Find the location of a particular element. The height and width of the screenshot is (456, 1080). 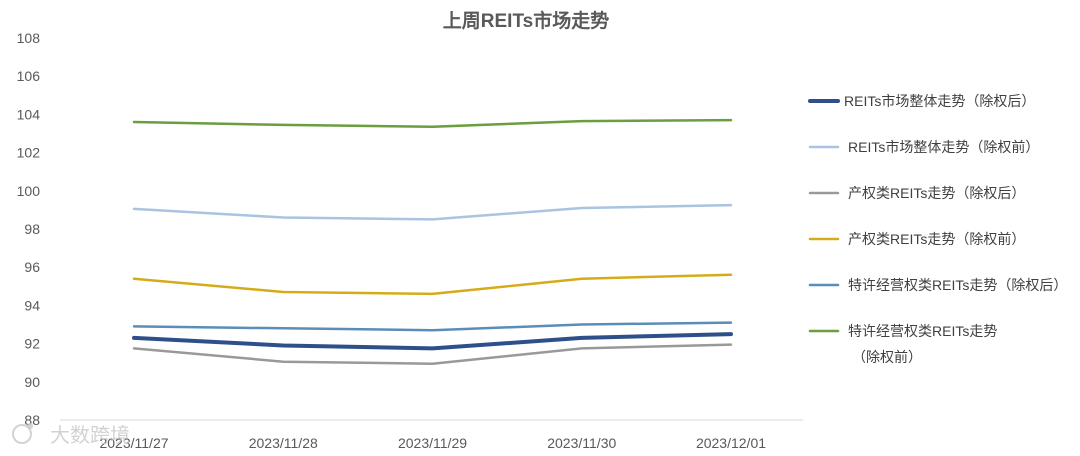

y-tick-label: 96 is located at coordinates (32, 267).